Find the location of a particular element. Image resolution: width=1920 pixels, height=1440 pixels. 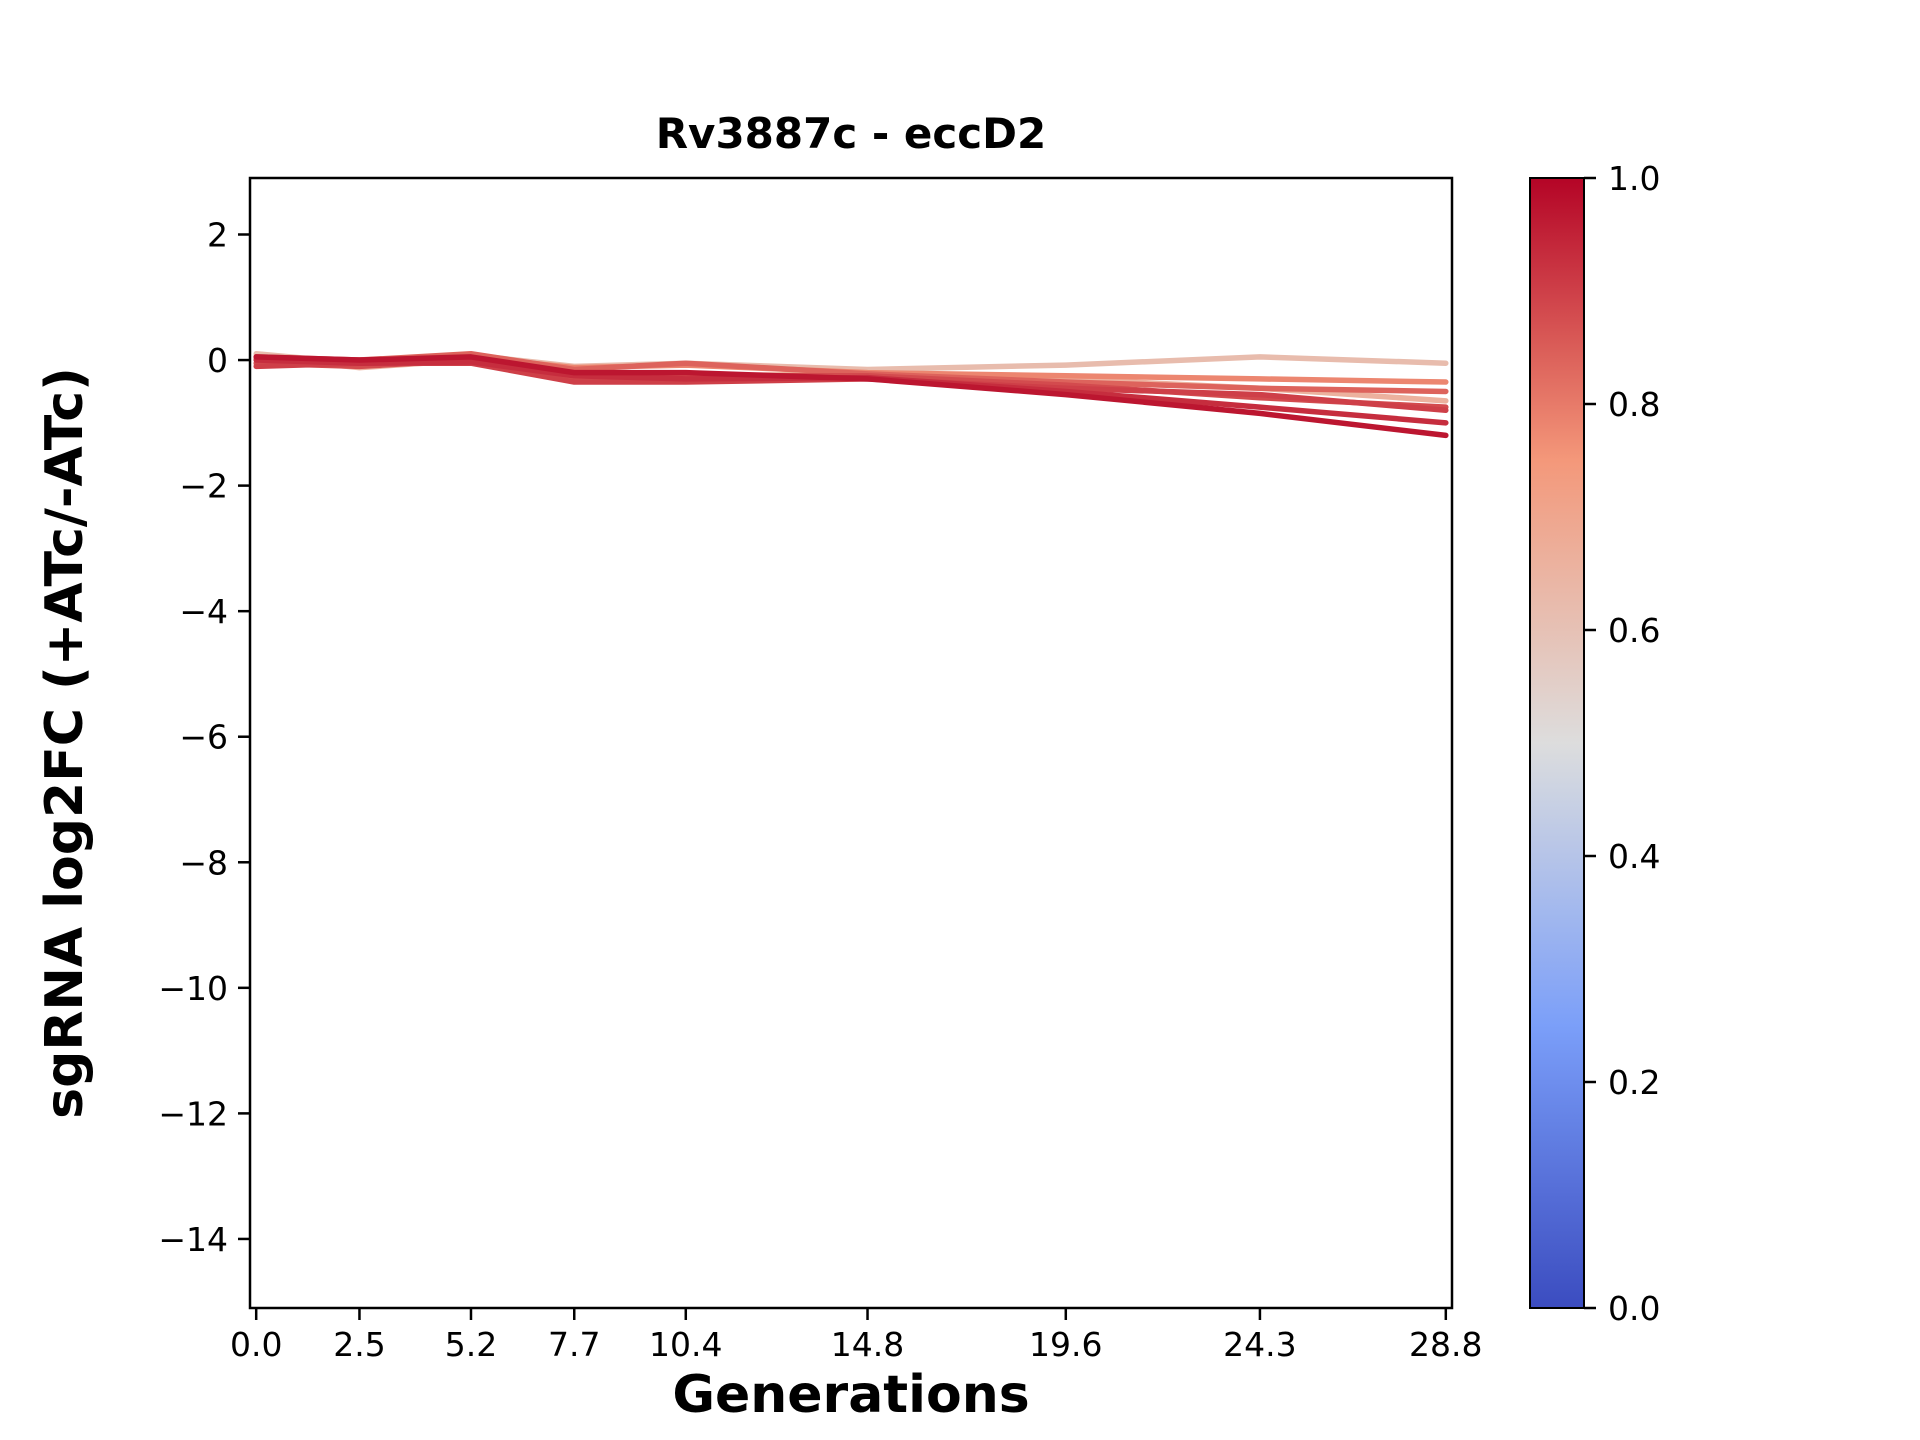

x-tick-label: 24.3 is located at coordinates (1259, 1344).